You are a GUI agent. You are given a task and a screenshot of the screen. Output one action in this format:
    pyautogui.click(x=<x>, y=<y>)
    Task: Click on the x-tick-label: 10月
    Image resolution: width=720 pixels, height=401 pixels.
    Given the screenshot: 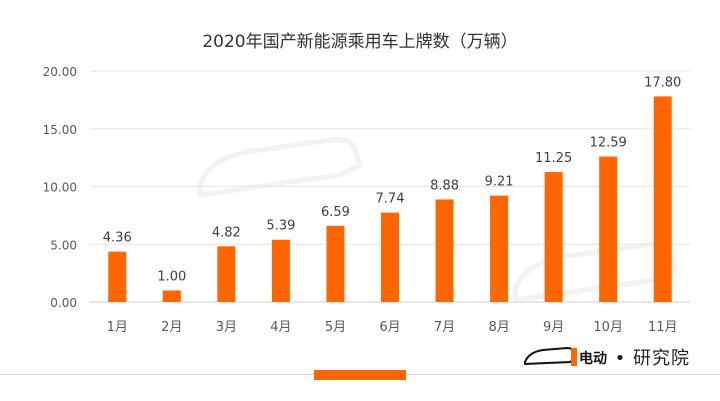 What is the action you would take?
    pyautogui.click(x=608, y=327)
    